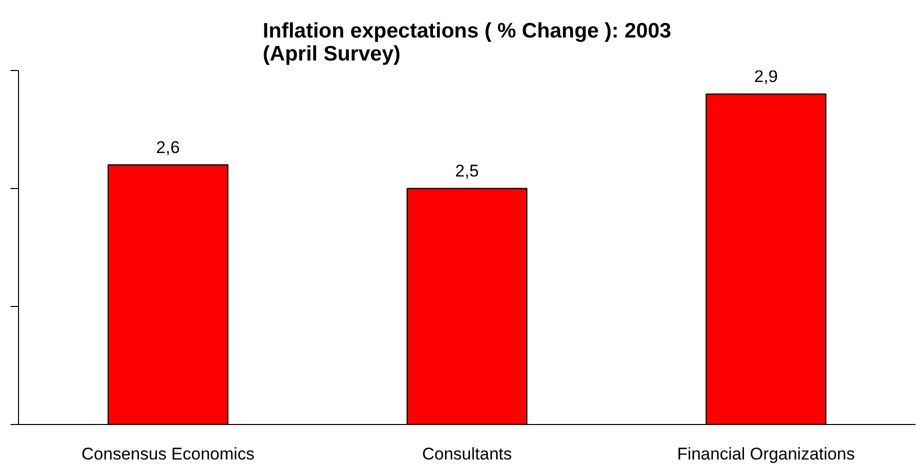  What do you see at coordinates (467, 454) in the screenshot?
I see `x-tick-label: Consultants` at bounding box center [467, 454].